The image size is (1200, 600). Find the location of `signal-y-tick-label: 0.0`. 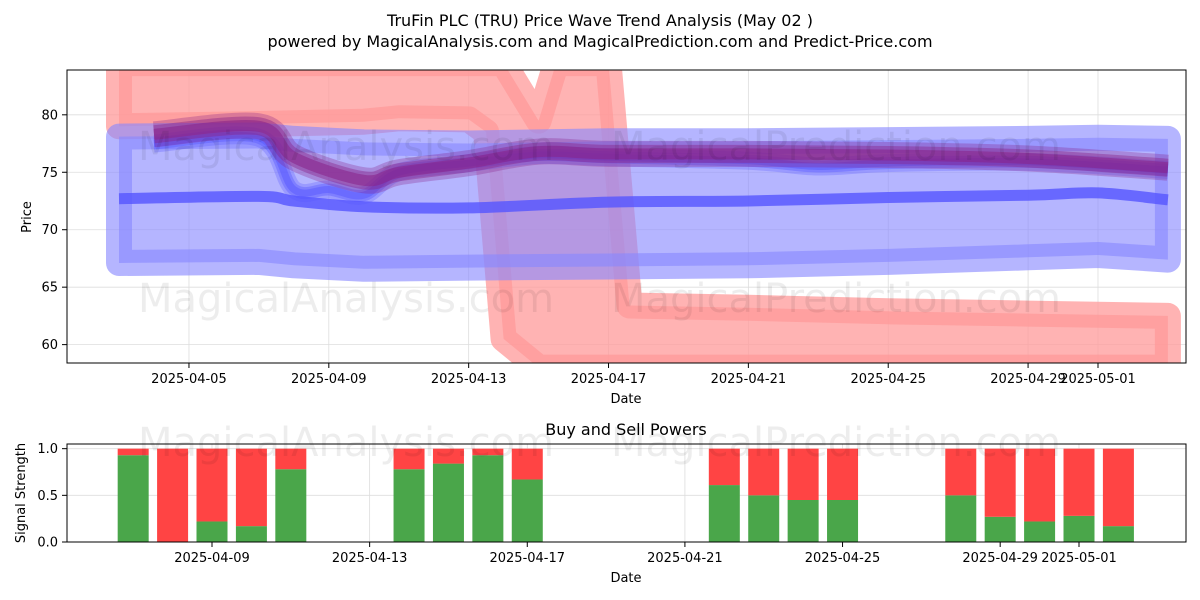

signal-y-tick-label: 0.0 is located at coordinates (47, 543).